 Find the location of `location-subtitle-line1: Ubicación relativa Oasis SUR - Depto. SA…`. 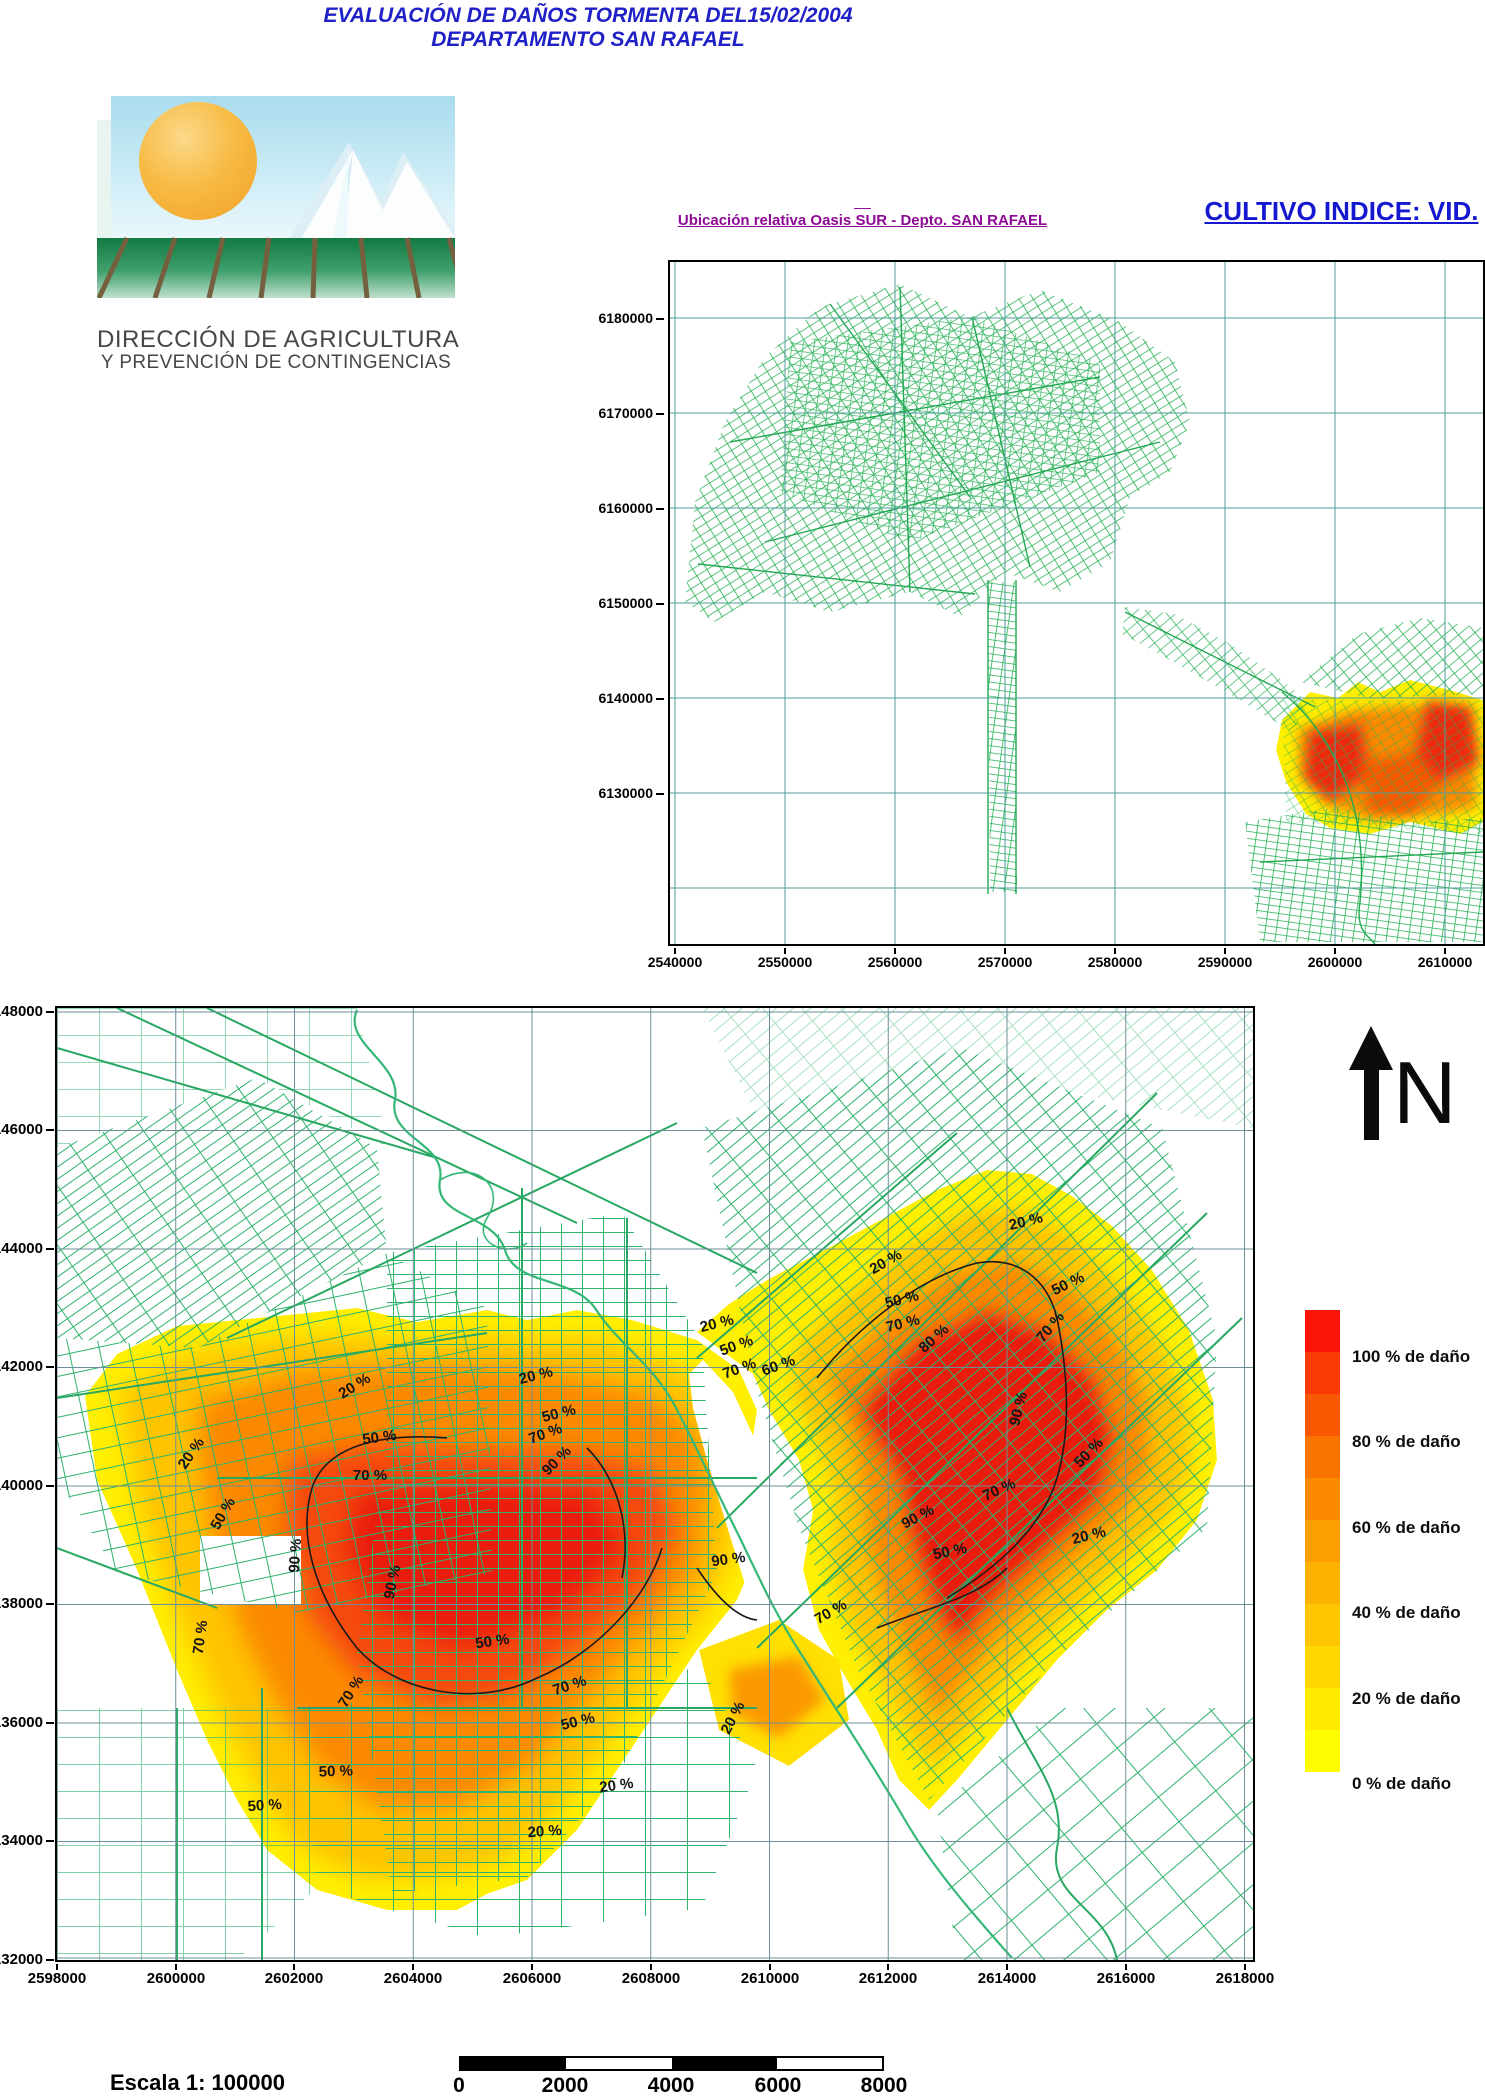

location-subtitle-line1: Ubicación relativa Oasis SUR - Depto. SA… is located at coordinates (862, 220).